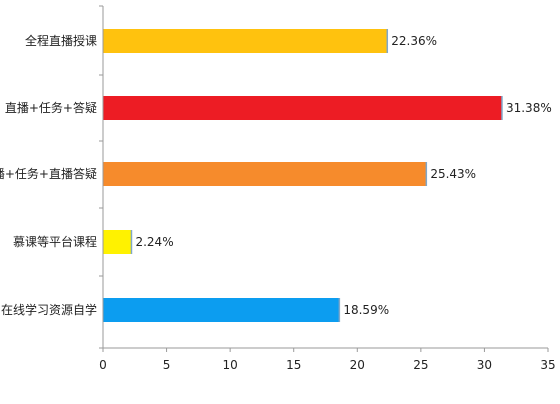  I want to click on category-label: 利用在线学习资源自学, so click(48, 309).